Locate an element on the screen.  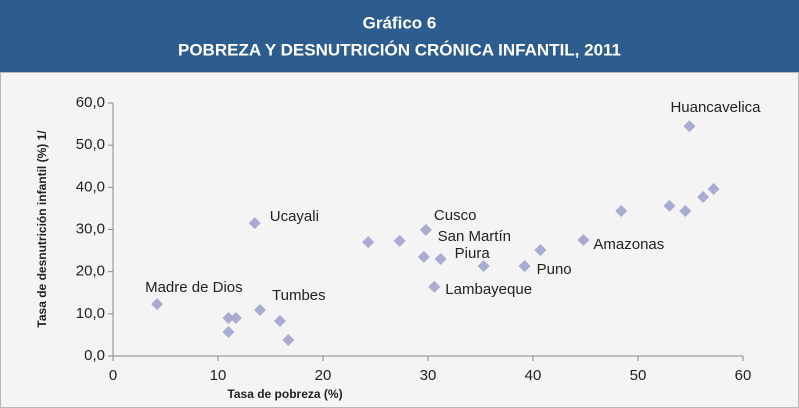
y-axis-title: Tasa de desnutrición infantil (%) 1/ is located at coordinates (42, 229).